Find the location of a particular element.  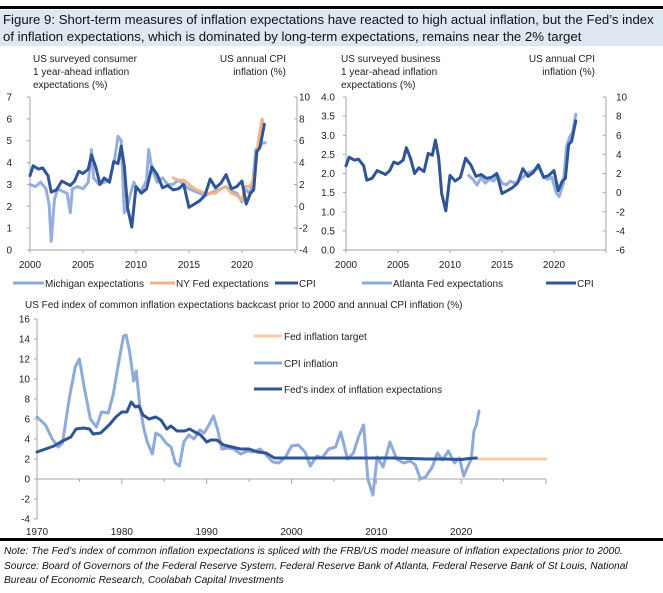

chart3-y-tick-label: 2 is located at coordinates (27, 460).